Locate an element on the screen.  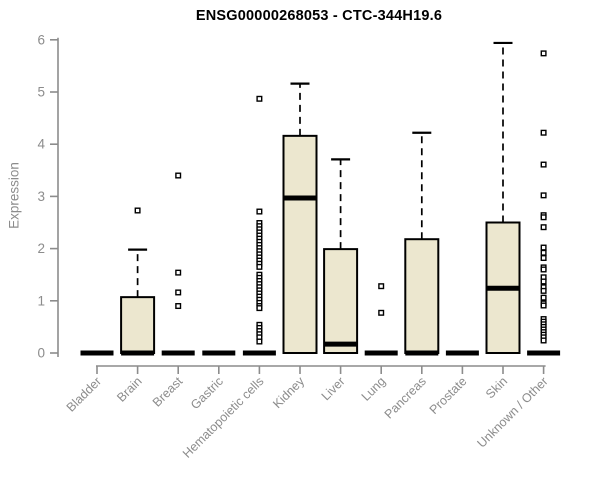
y-tick-label: 6 is located at coordinates (41, 39).